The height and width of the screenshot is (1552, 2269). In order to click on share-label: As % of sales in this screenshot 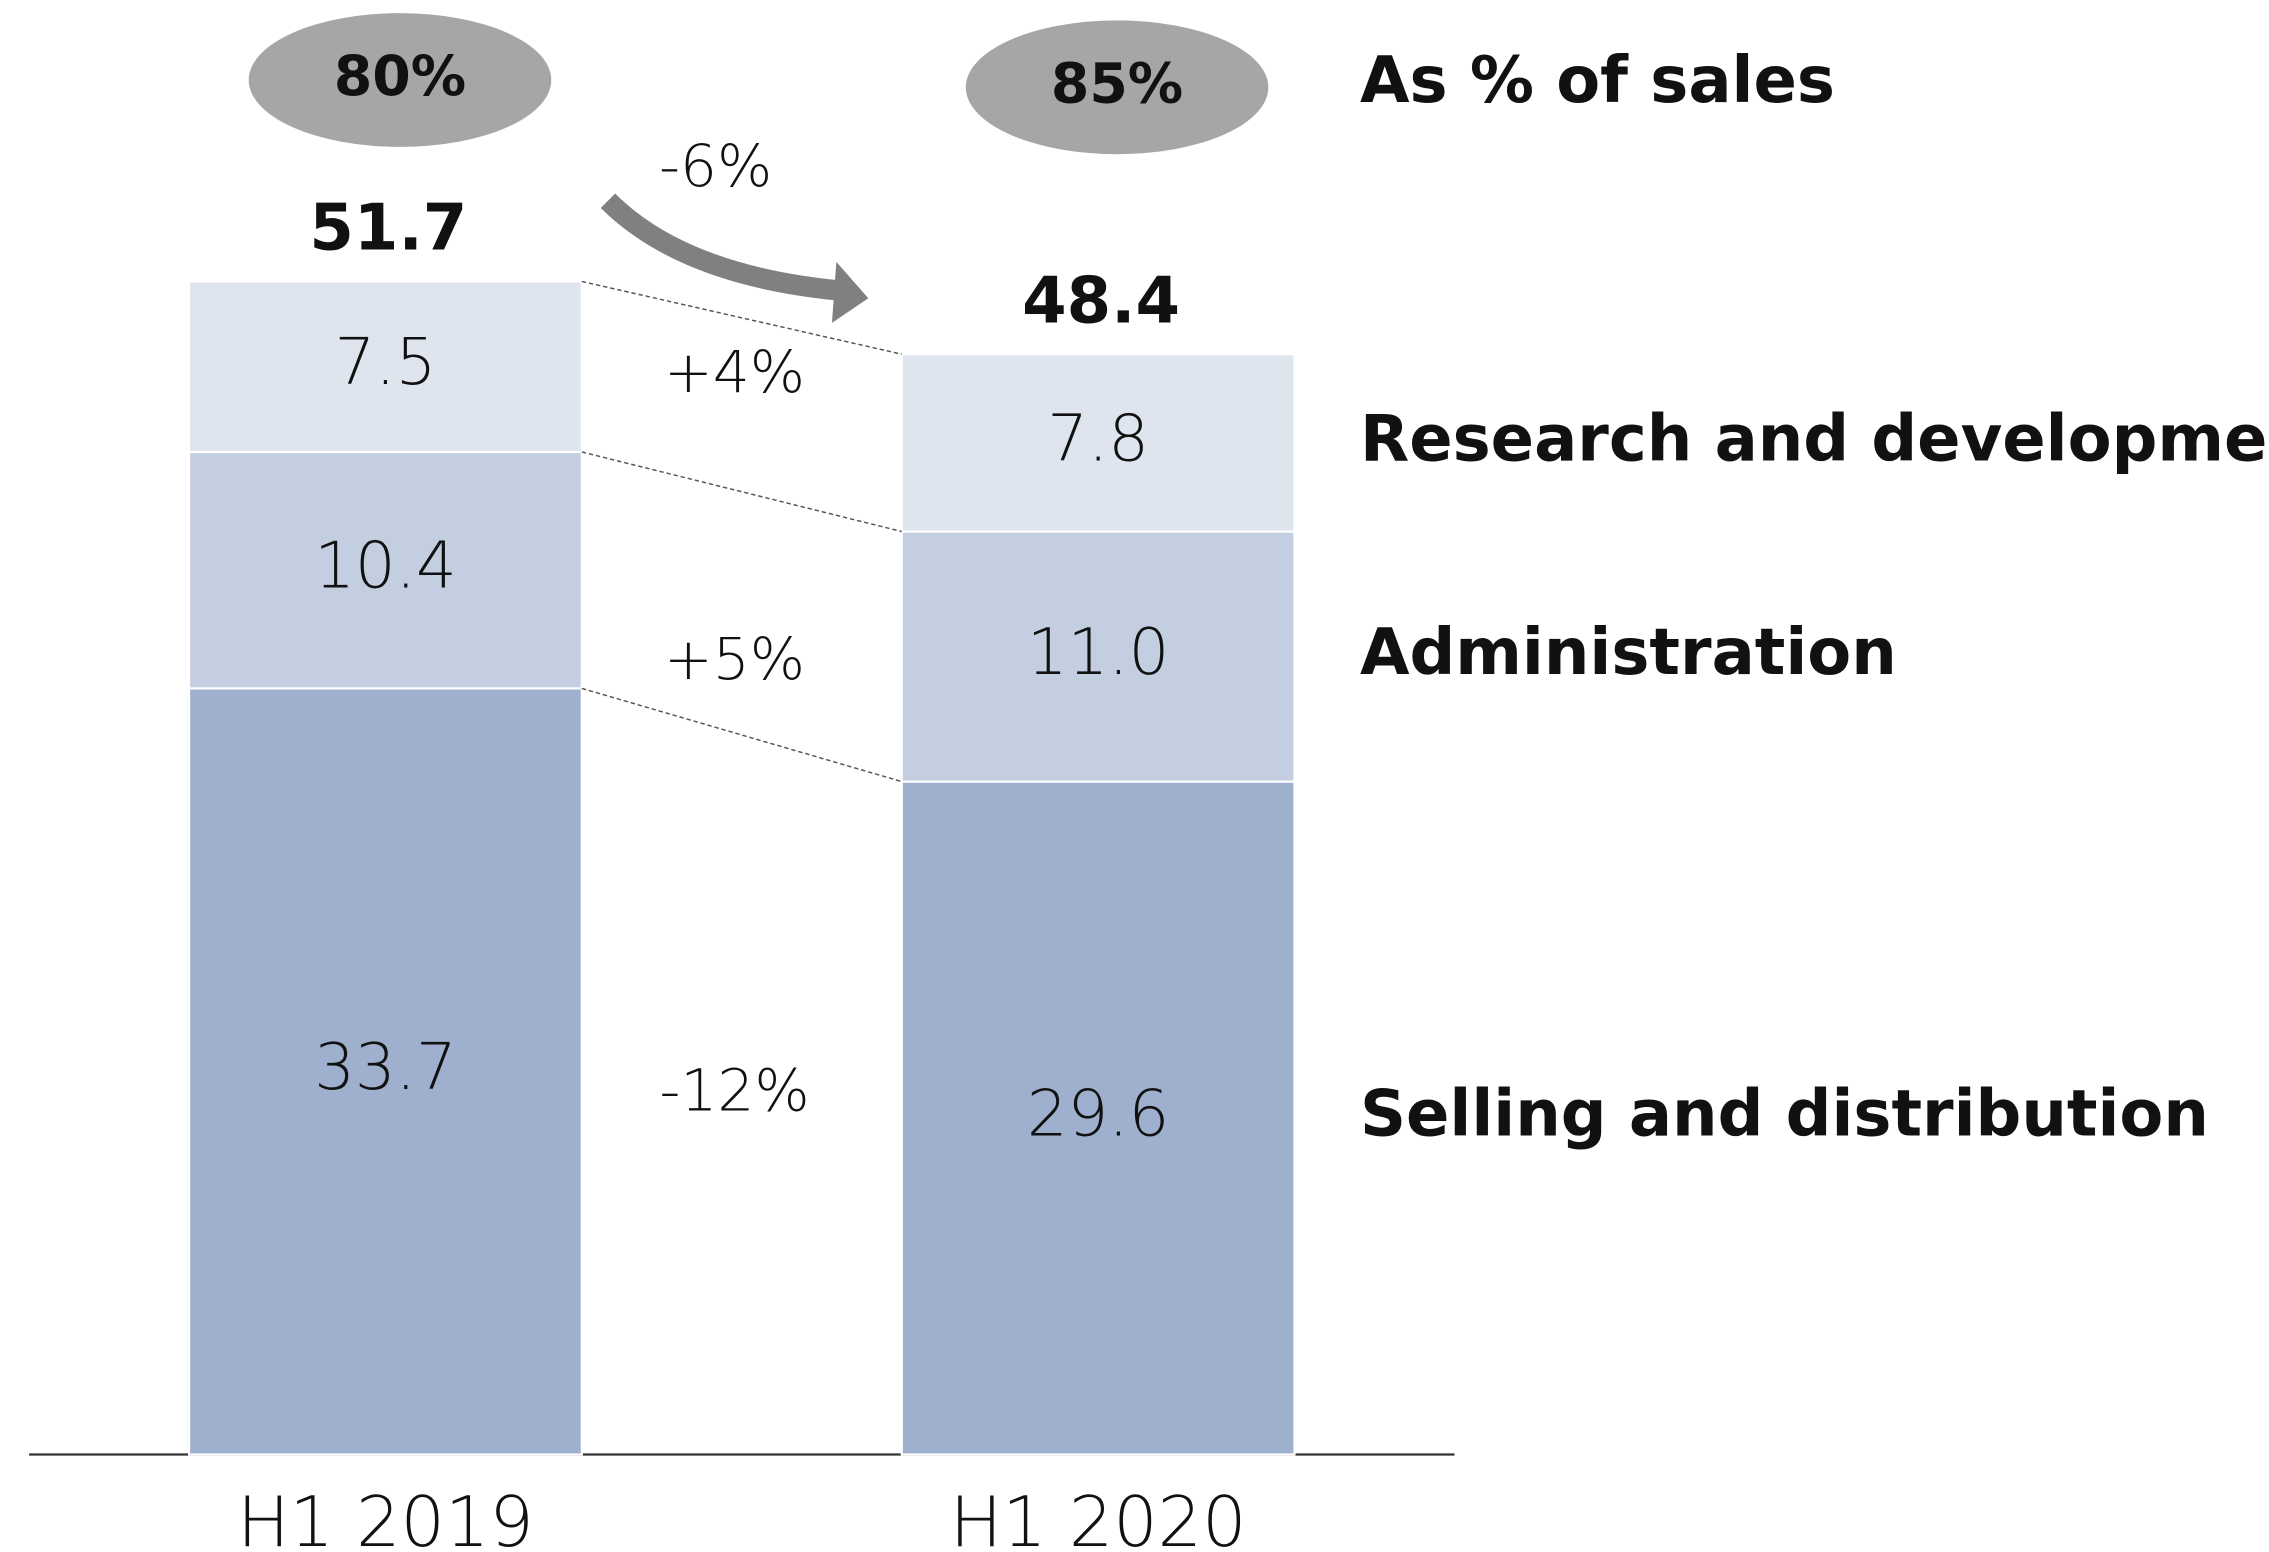, I will do `click(1597, 81)`.